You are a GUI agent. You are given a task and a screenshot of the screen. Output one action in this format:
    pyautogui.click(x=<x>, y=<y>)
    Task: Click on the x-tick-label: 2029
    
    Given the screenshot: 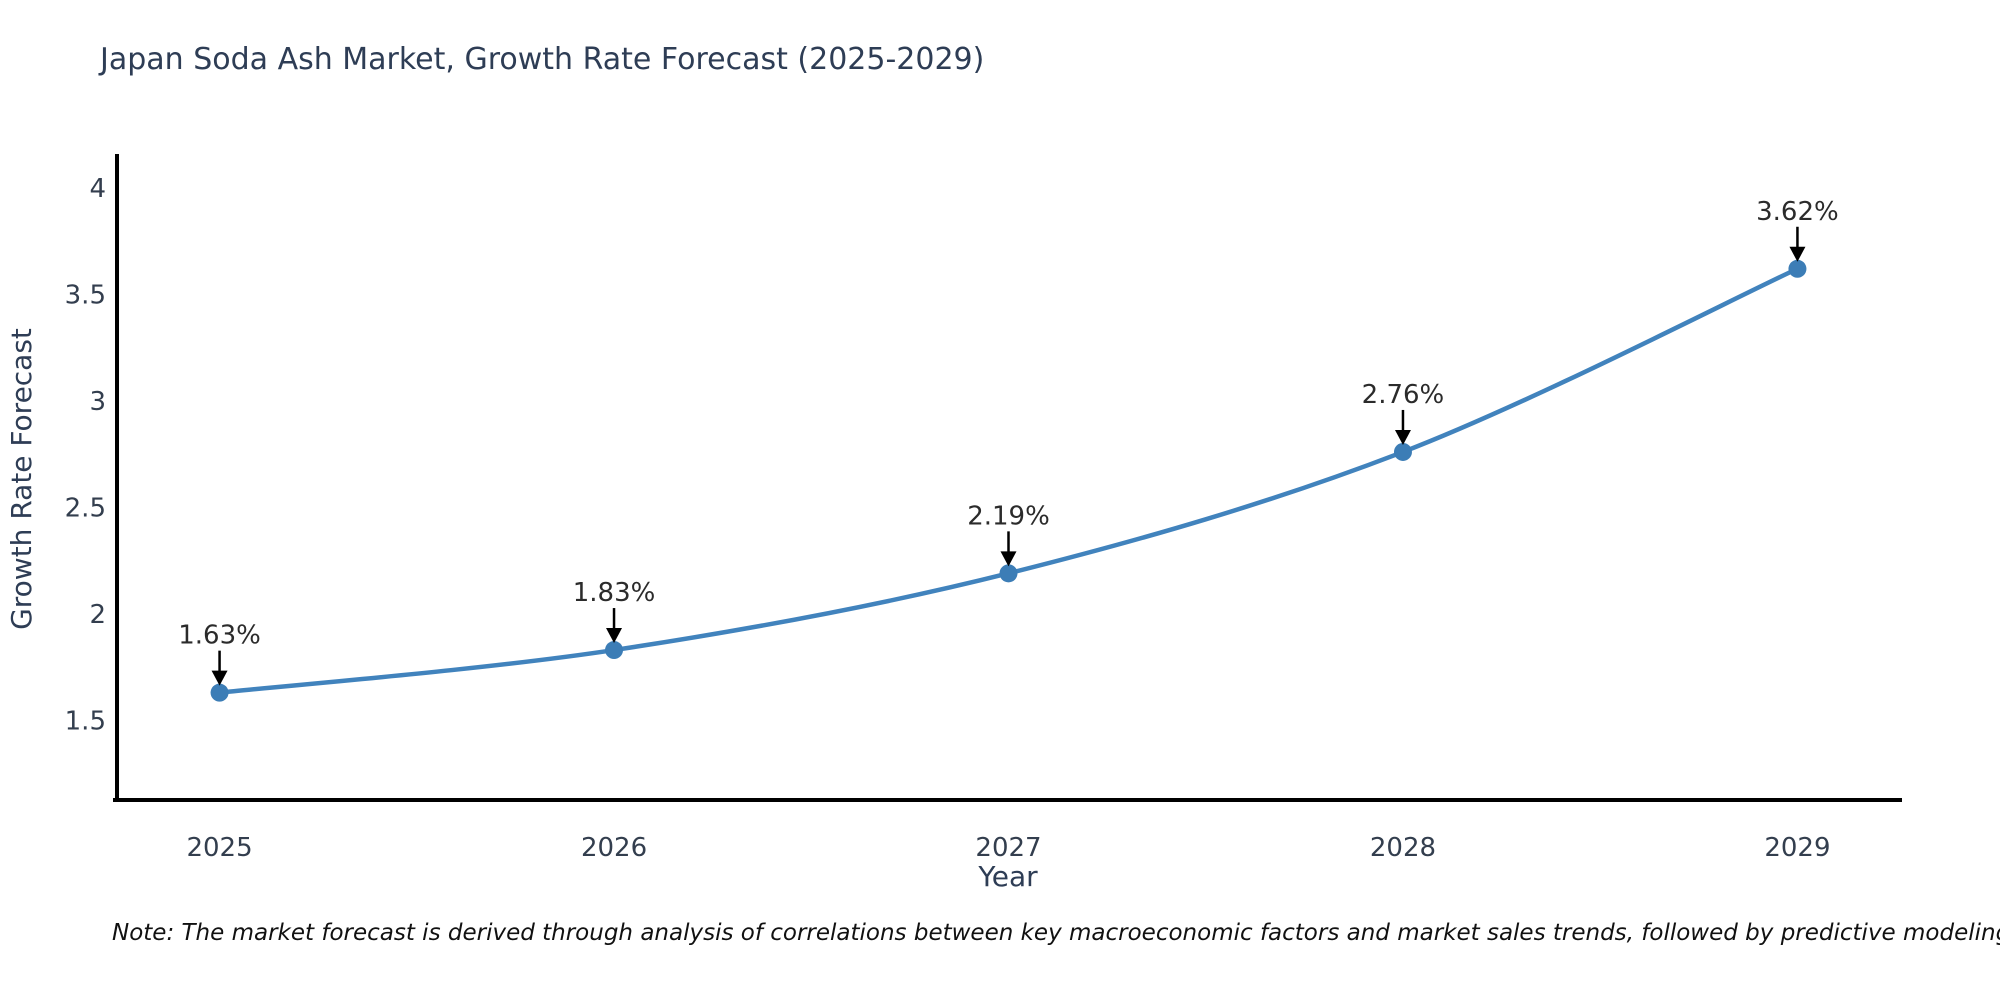 What is the action you would take?
    pyautogui.click(x=1797, y=848)
    